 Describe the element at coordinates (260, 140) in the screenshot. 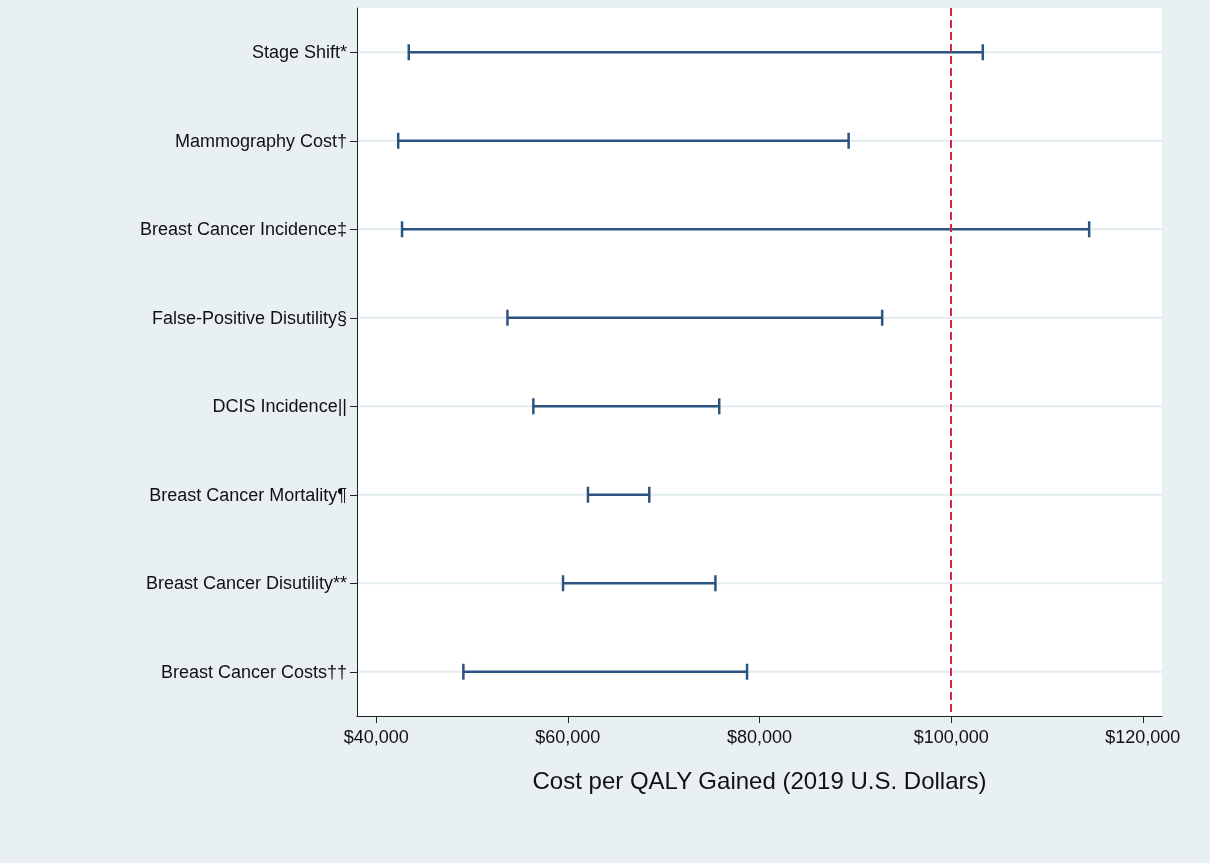

I see `y-tick-label: Mammography Cost†` at that location.